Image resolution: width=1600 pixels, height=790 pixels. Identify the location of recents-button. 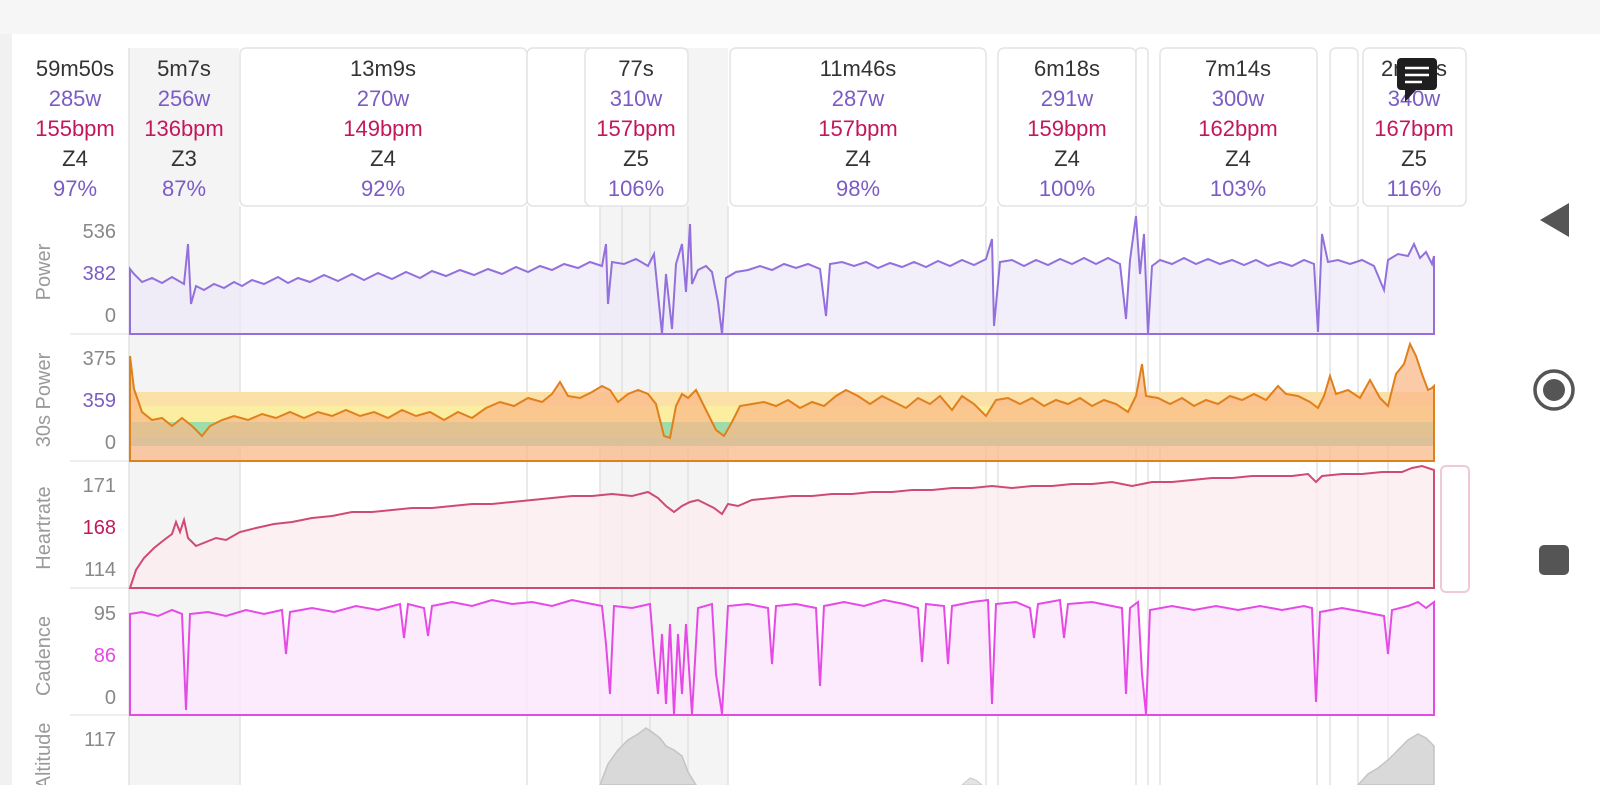
(1554, 560).